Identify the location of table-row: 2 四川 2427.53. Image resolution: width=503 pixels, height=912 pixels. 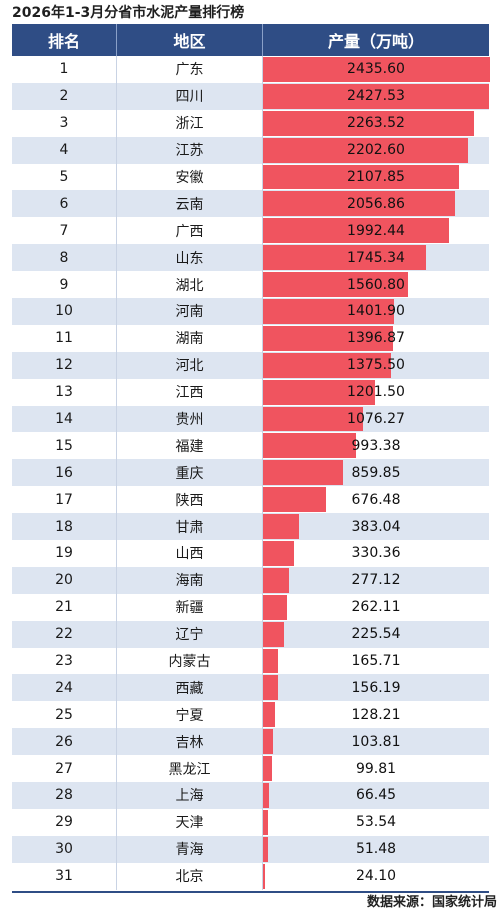
(251, 96).